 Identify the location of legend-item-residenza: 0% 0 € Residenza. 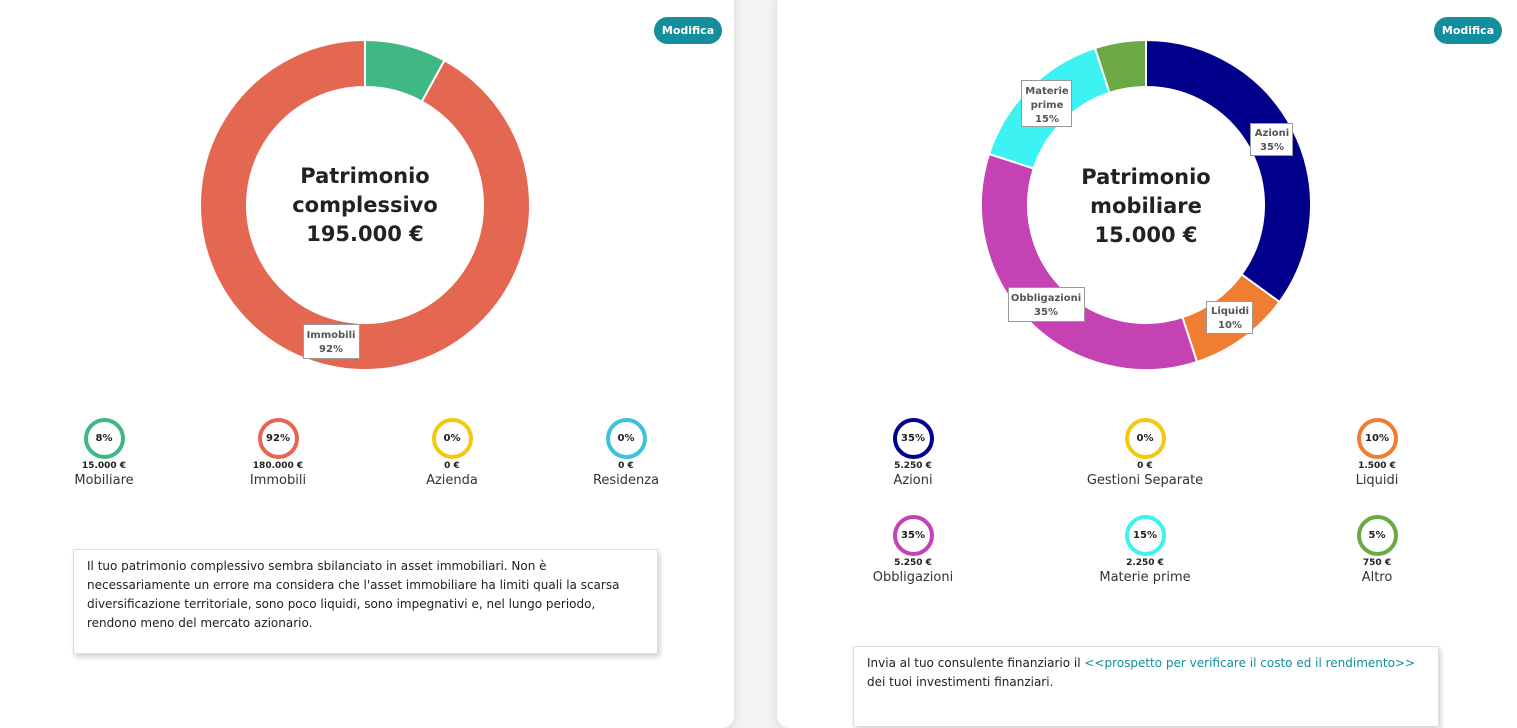
(626, 454).